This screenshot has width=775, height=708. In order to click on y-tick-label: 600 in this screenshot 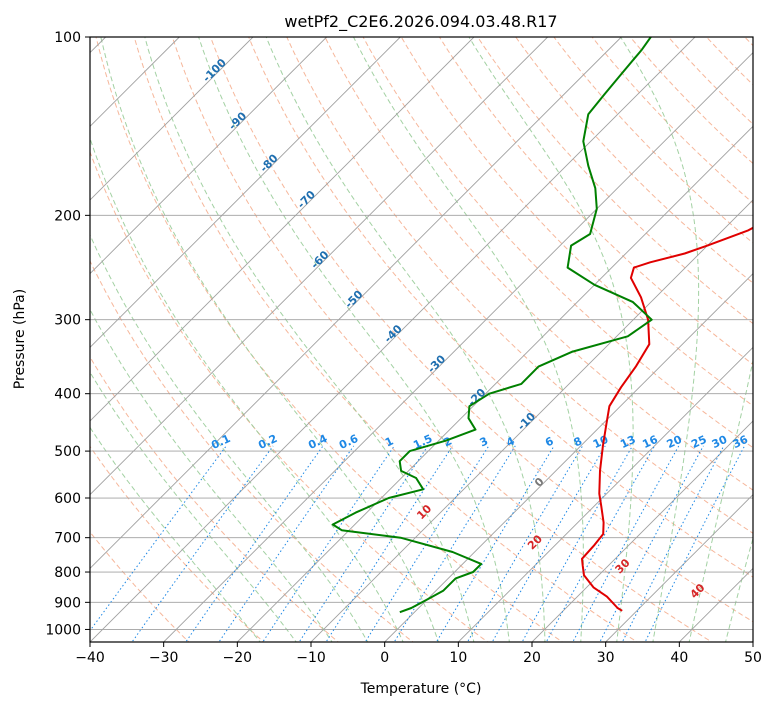, I will do `click(67, 499)`.